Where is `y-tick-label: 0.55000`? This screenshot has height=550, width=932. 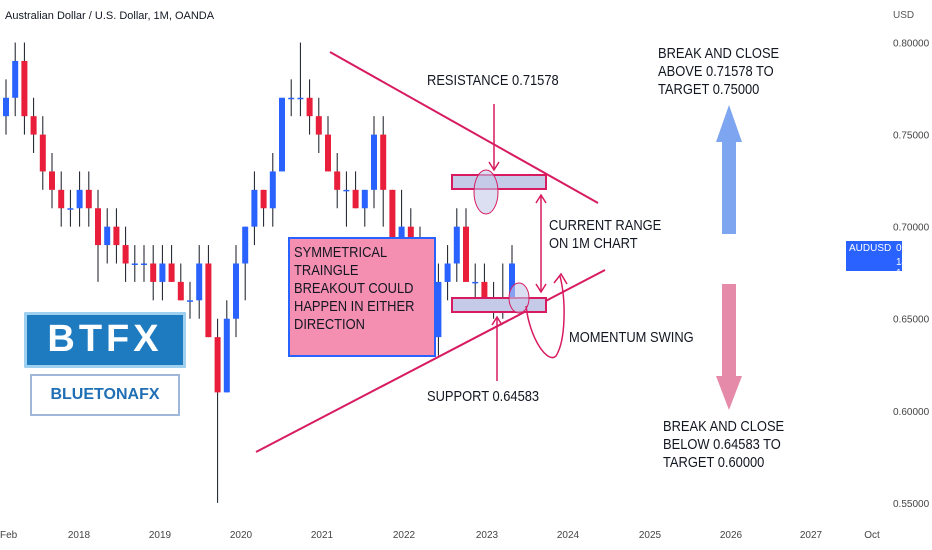 y-tick-label: 0.55000 is located at coordinates (911, 504).